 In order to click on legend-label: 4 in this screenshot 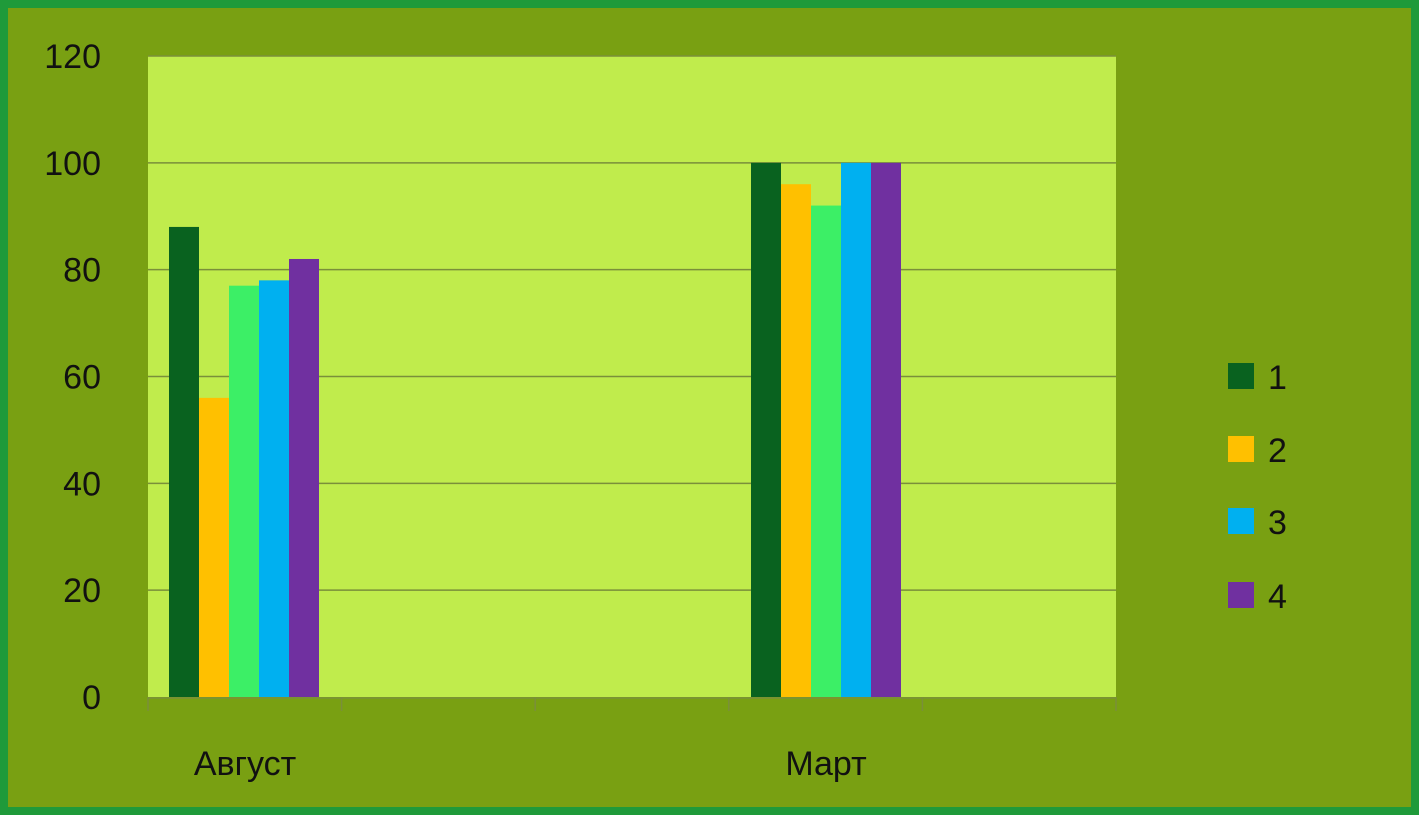, I will do `click(1277, 597)`.